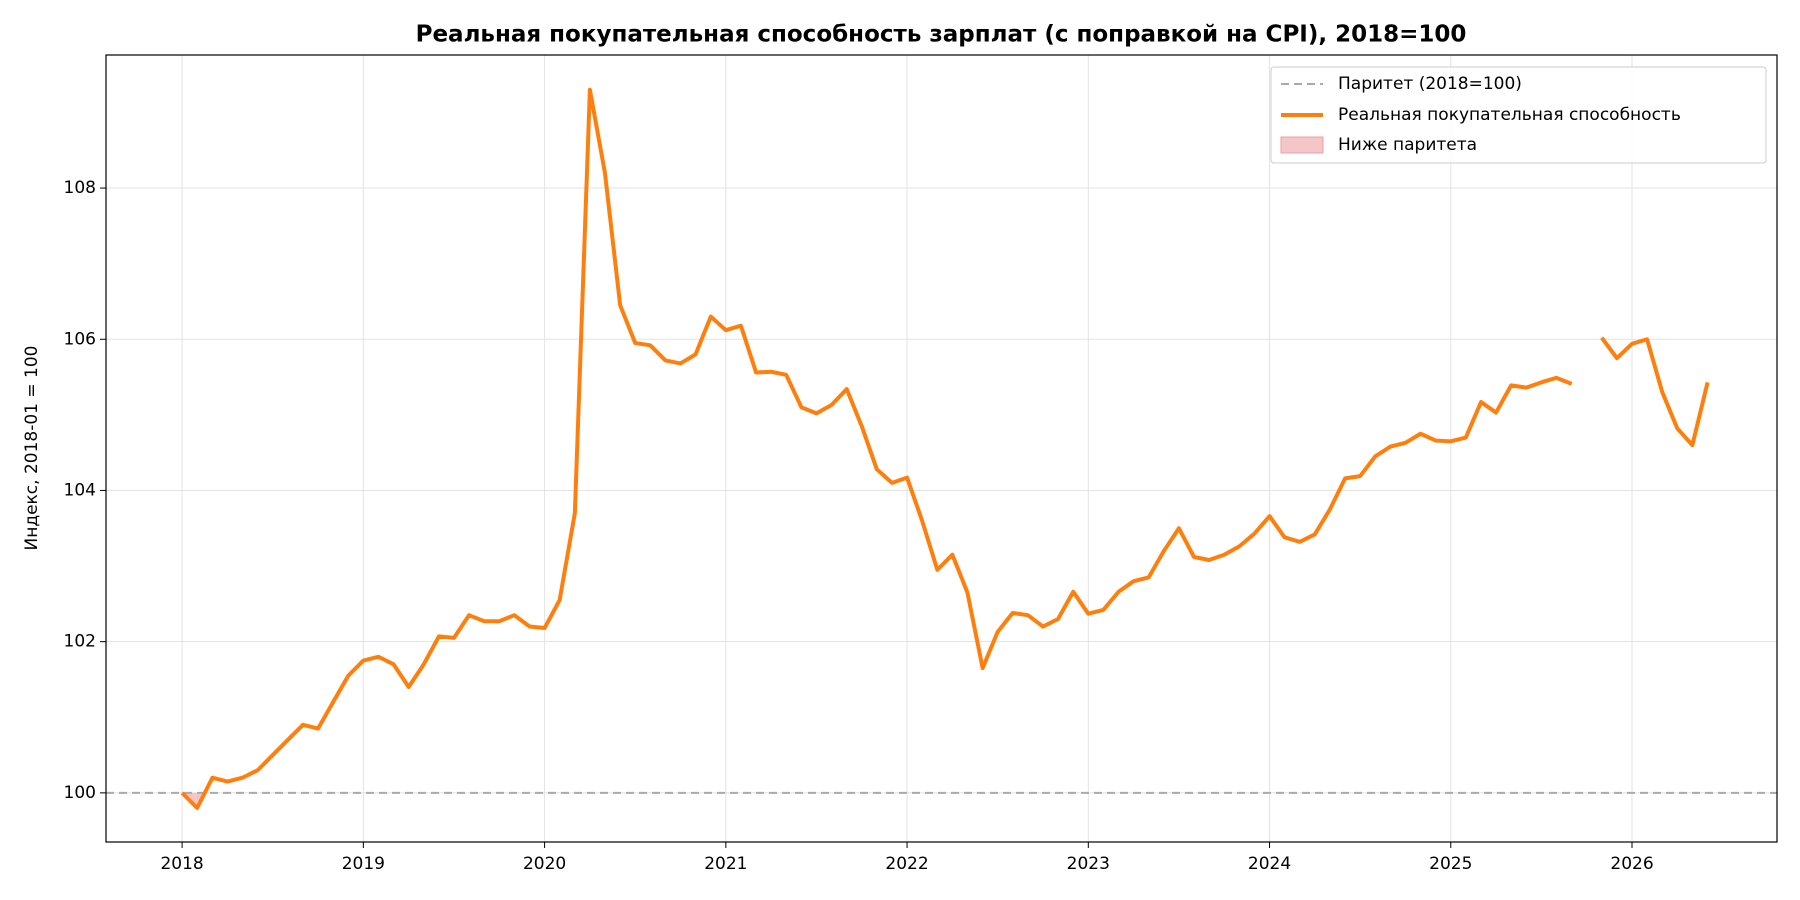  What do you see at coordinates (1269, 864) in the screenshot?
I see `x-tick-label: 2024` at bounding box center [1269, 864].